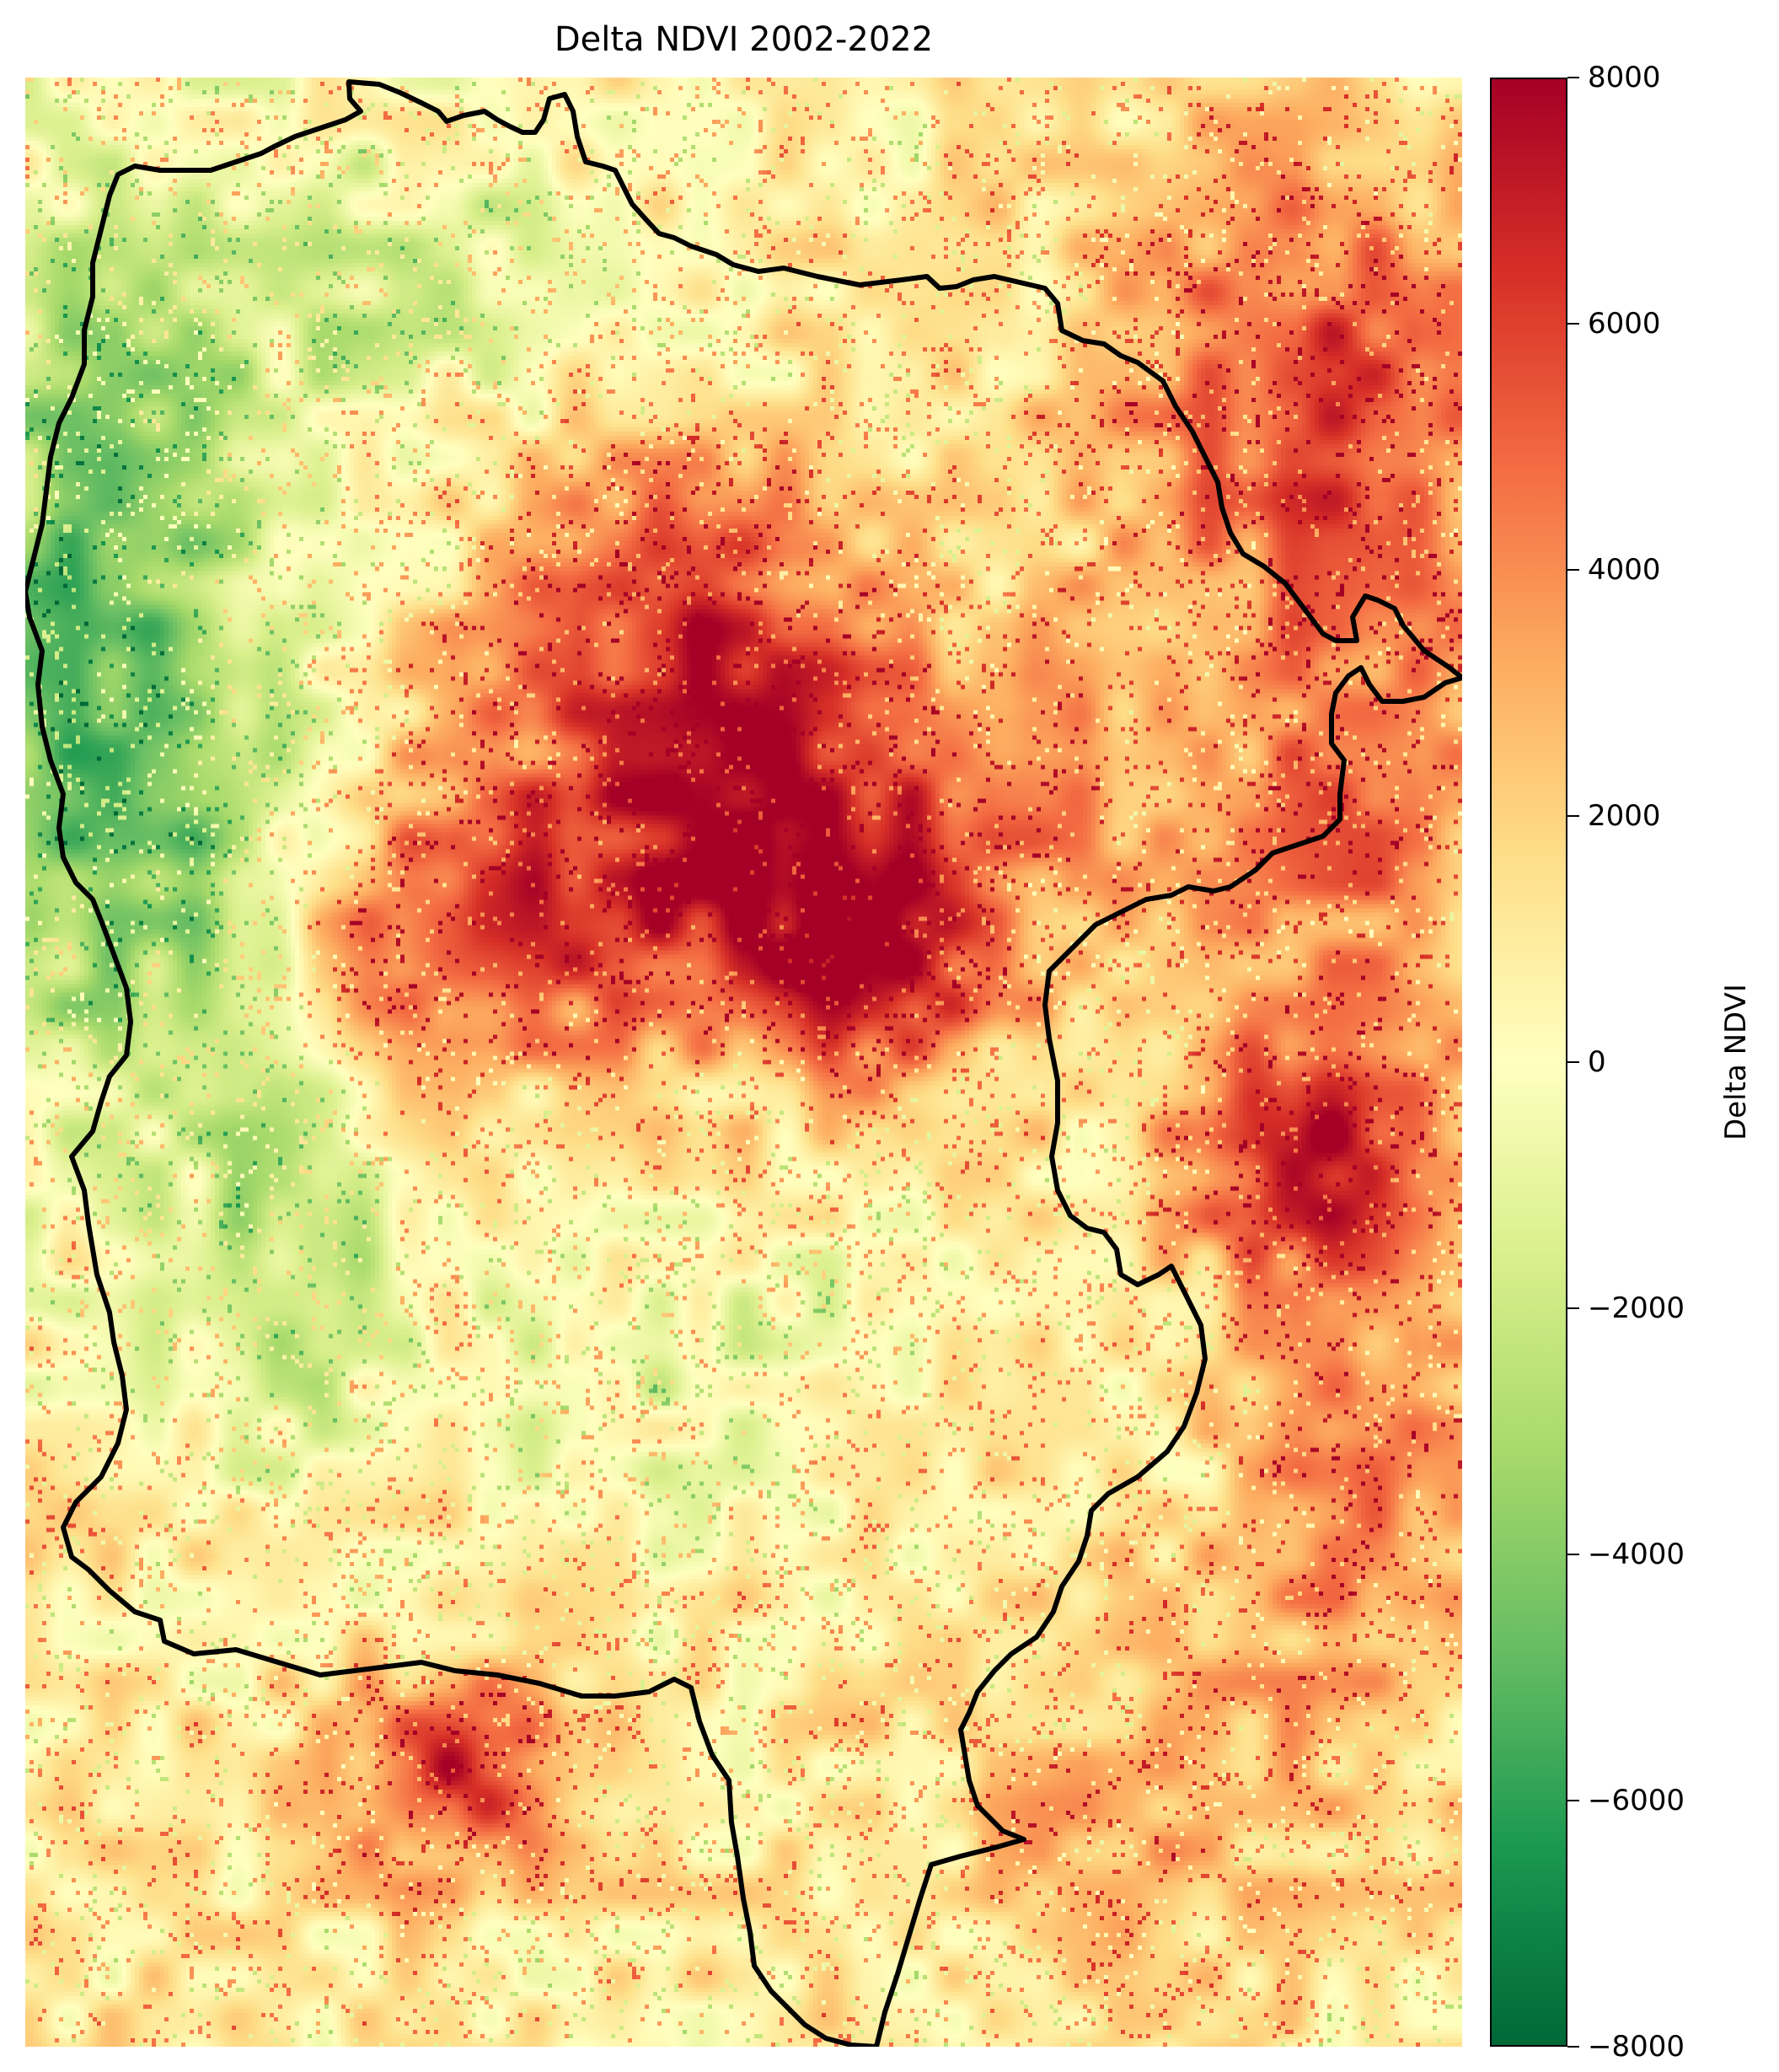 Image resolution: width=1779 pixels, height=2072 pixels. Describe the element at coordinates (1597, 1062) in the screenshot. I see `colorbar-tick-label: 0` at that location.